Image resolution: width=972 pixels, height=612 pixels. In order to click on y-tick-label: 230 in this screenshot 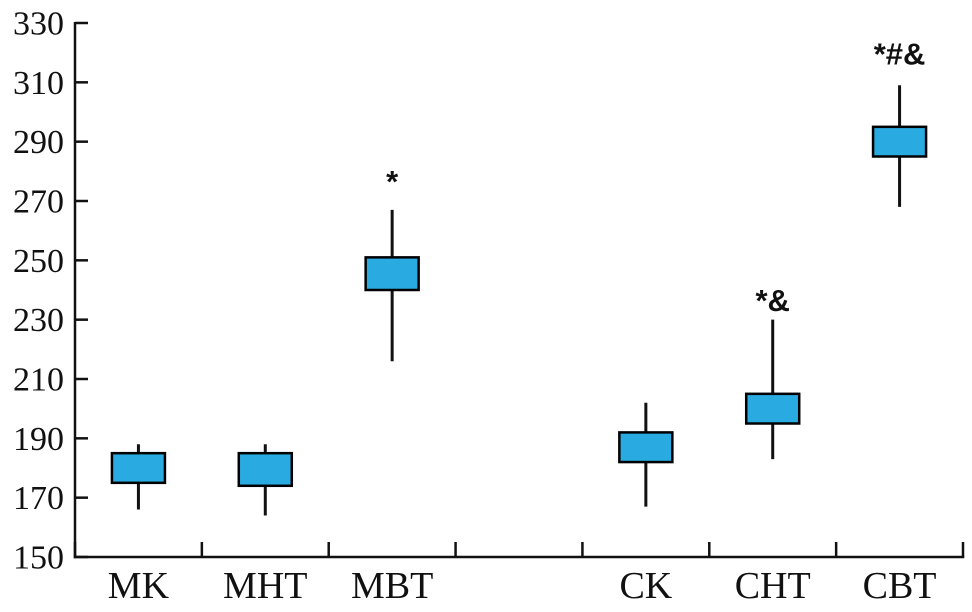, I will do `click(38, 320)`.